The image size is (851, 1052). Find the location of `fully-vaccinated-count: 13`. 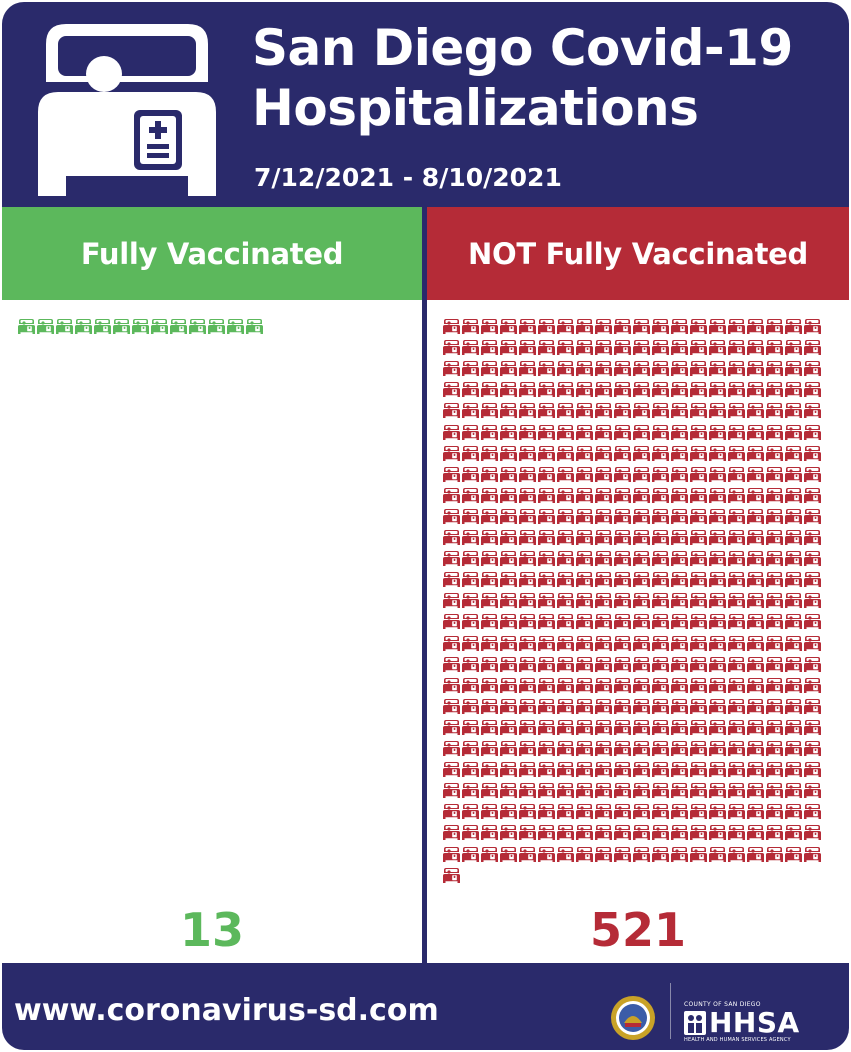

fully-vaccinated-count: 13 is located at coordinates (211, 930).